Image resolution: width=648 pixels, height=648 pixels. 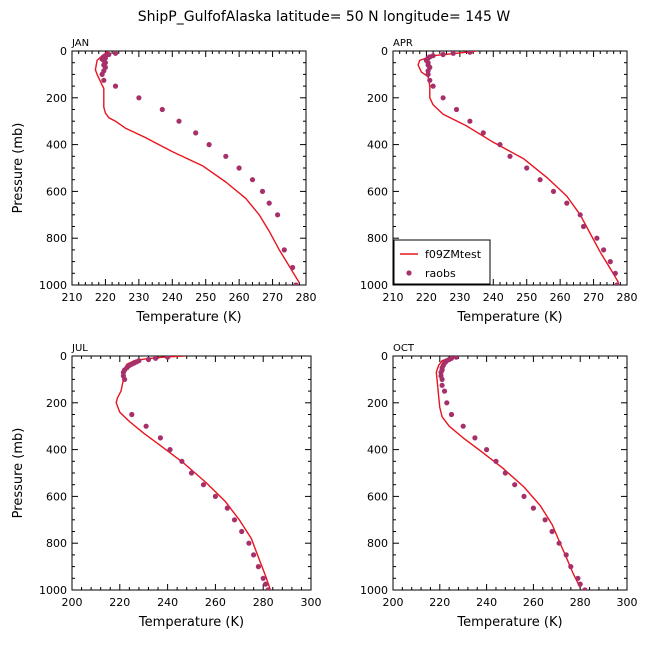 I want to click on panel-label: APR, so click(x=403, y=43).